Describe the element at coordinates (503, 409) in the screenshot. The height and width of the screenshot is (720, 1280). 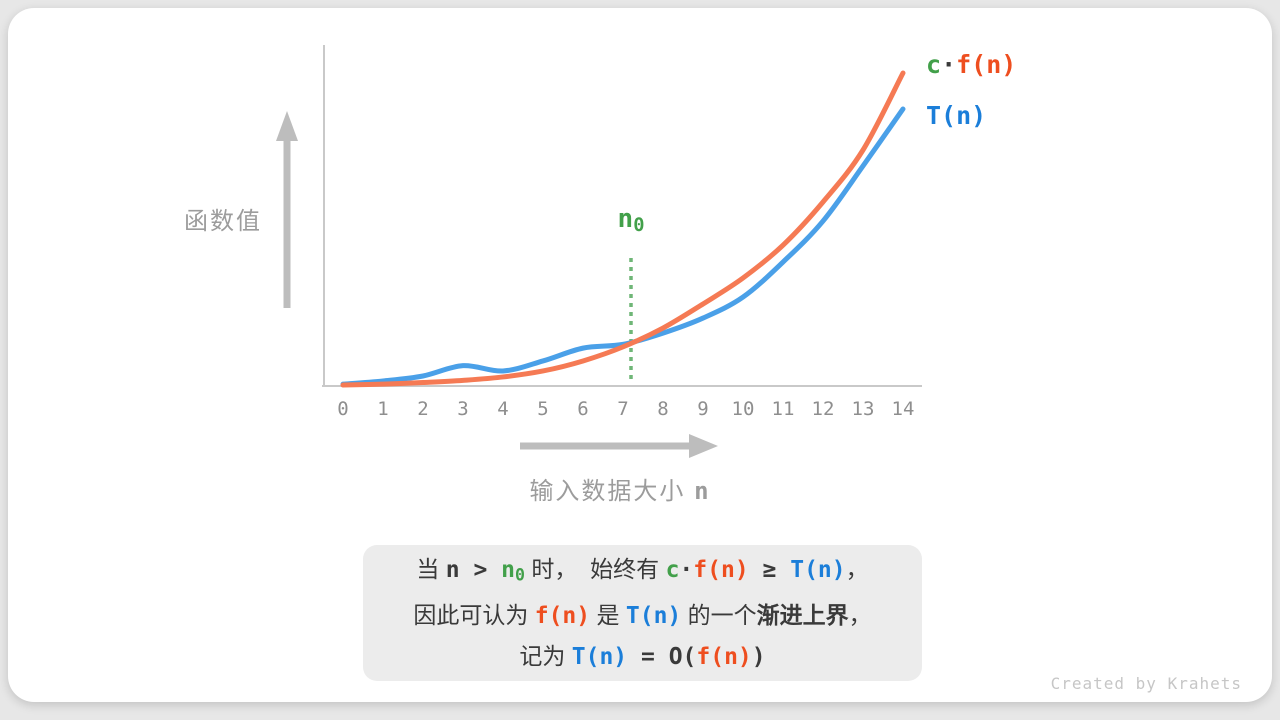
I see `x-tick-label: 4` at that location.